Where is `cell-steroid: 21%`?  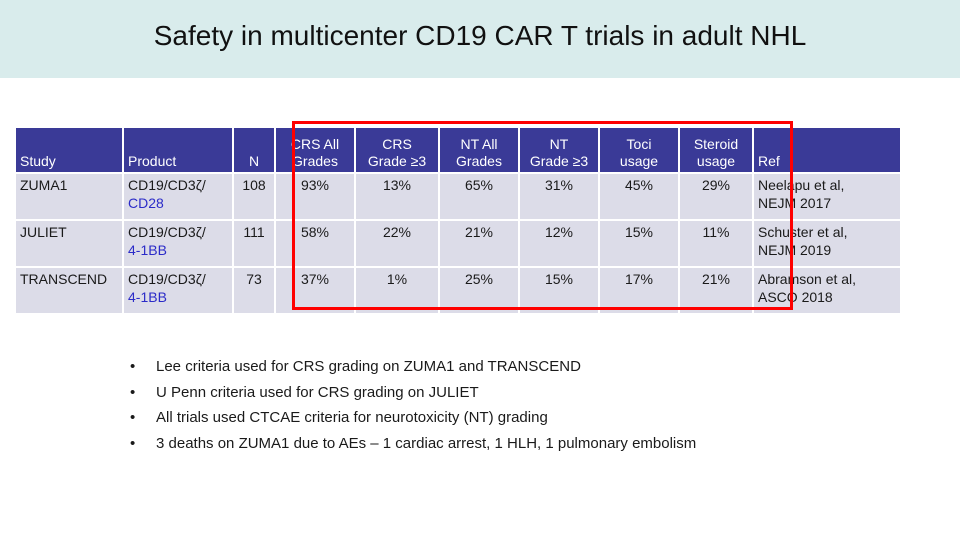
cell-steroid: 21% is located at coordinates (716, 290).